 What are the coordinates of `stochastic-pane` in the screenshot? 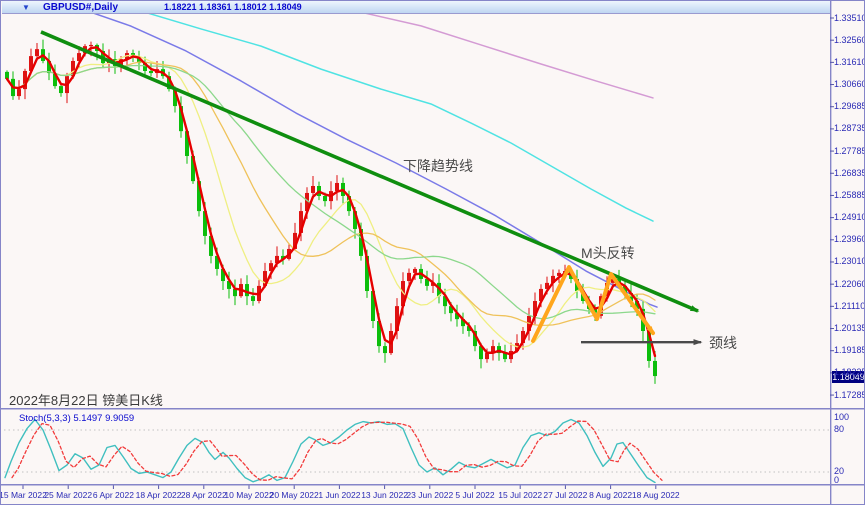 It's located at (416, 450).